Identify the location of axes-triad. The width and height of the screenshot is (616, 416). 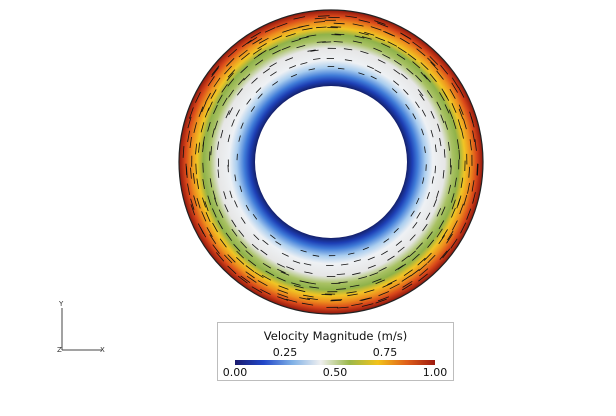
(82, 329).